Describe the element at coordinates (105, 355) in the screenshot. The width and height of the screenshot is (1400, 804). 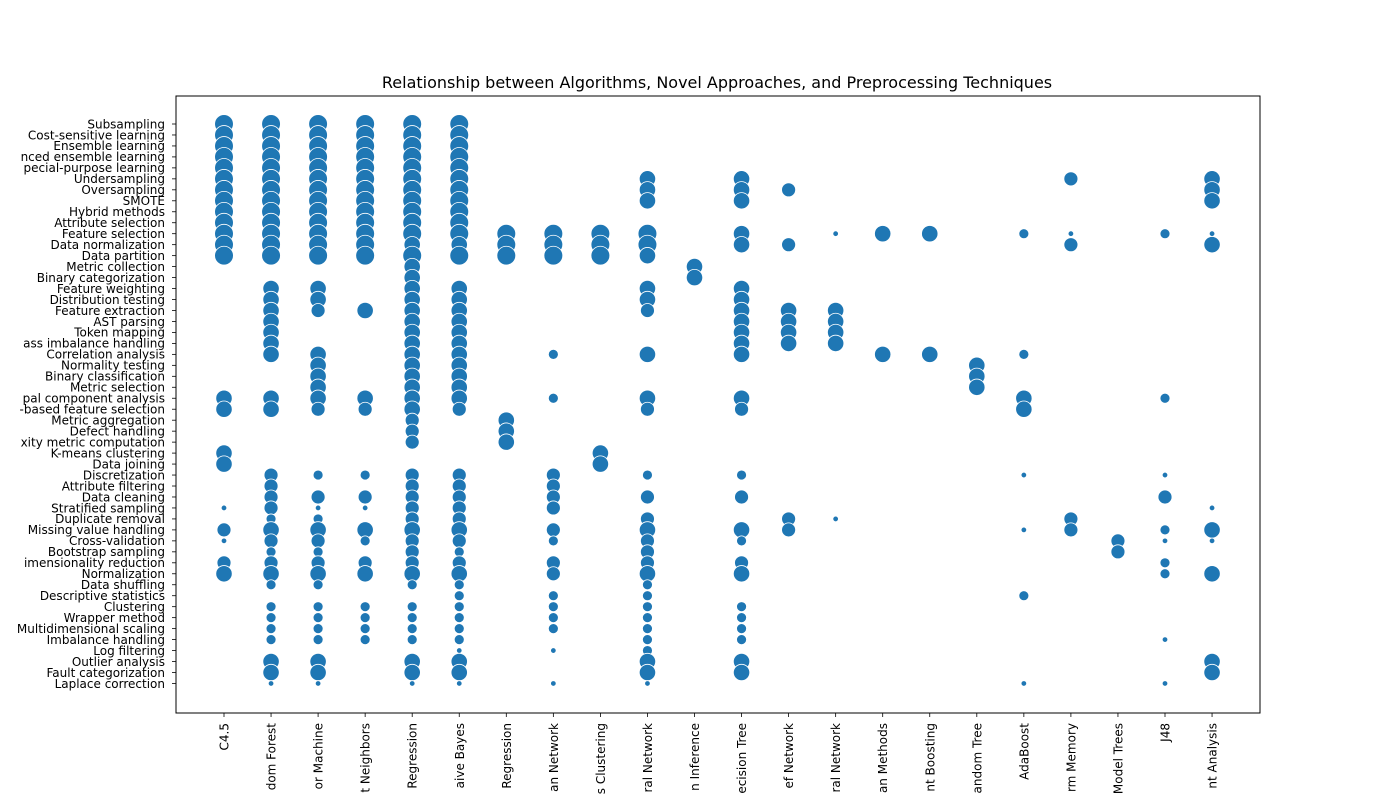
I see `y-tick-label: Correlation analysis` at that location.